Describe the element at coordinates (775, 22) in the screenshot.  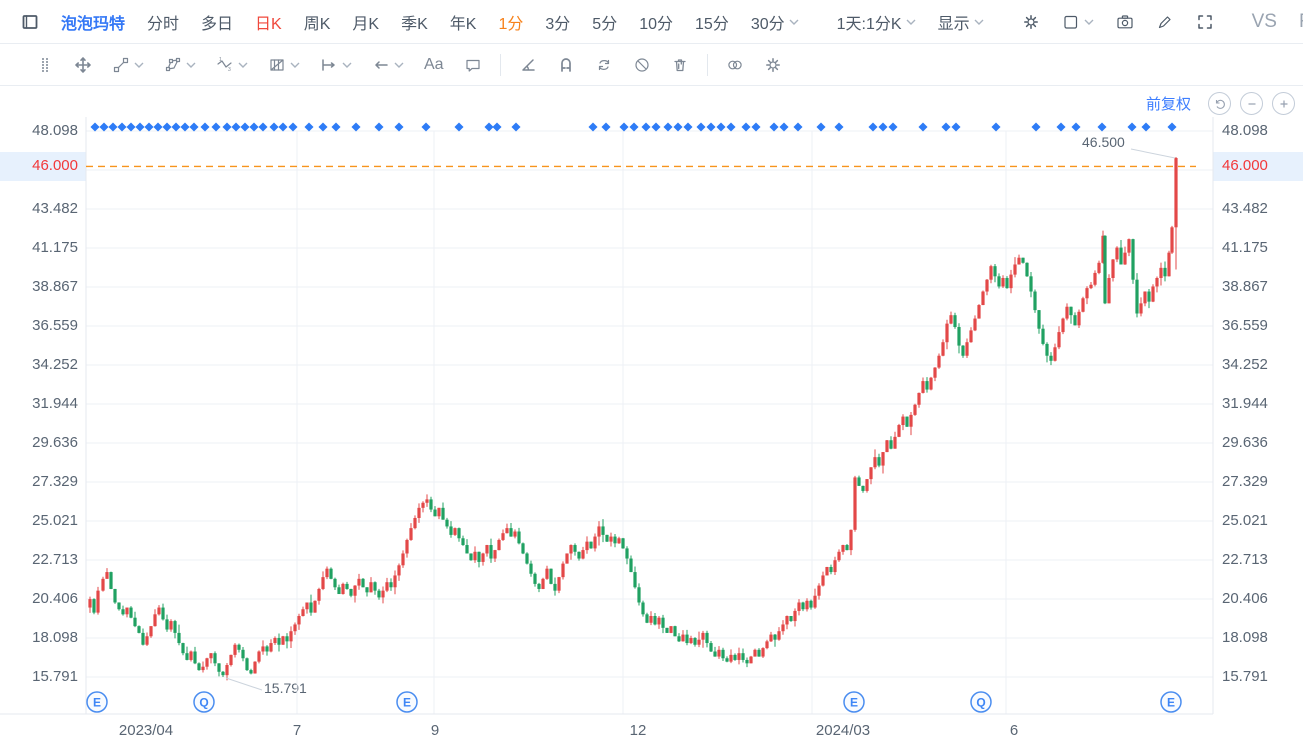
I see `tab-30min: 30分` at that location.